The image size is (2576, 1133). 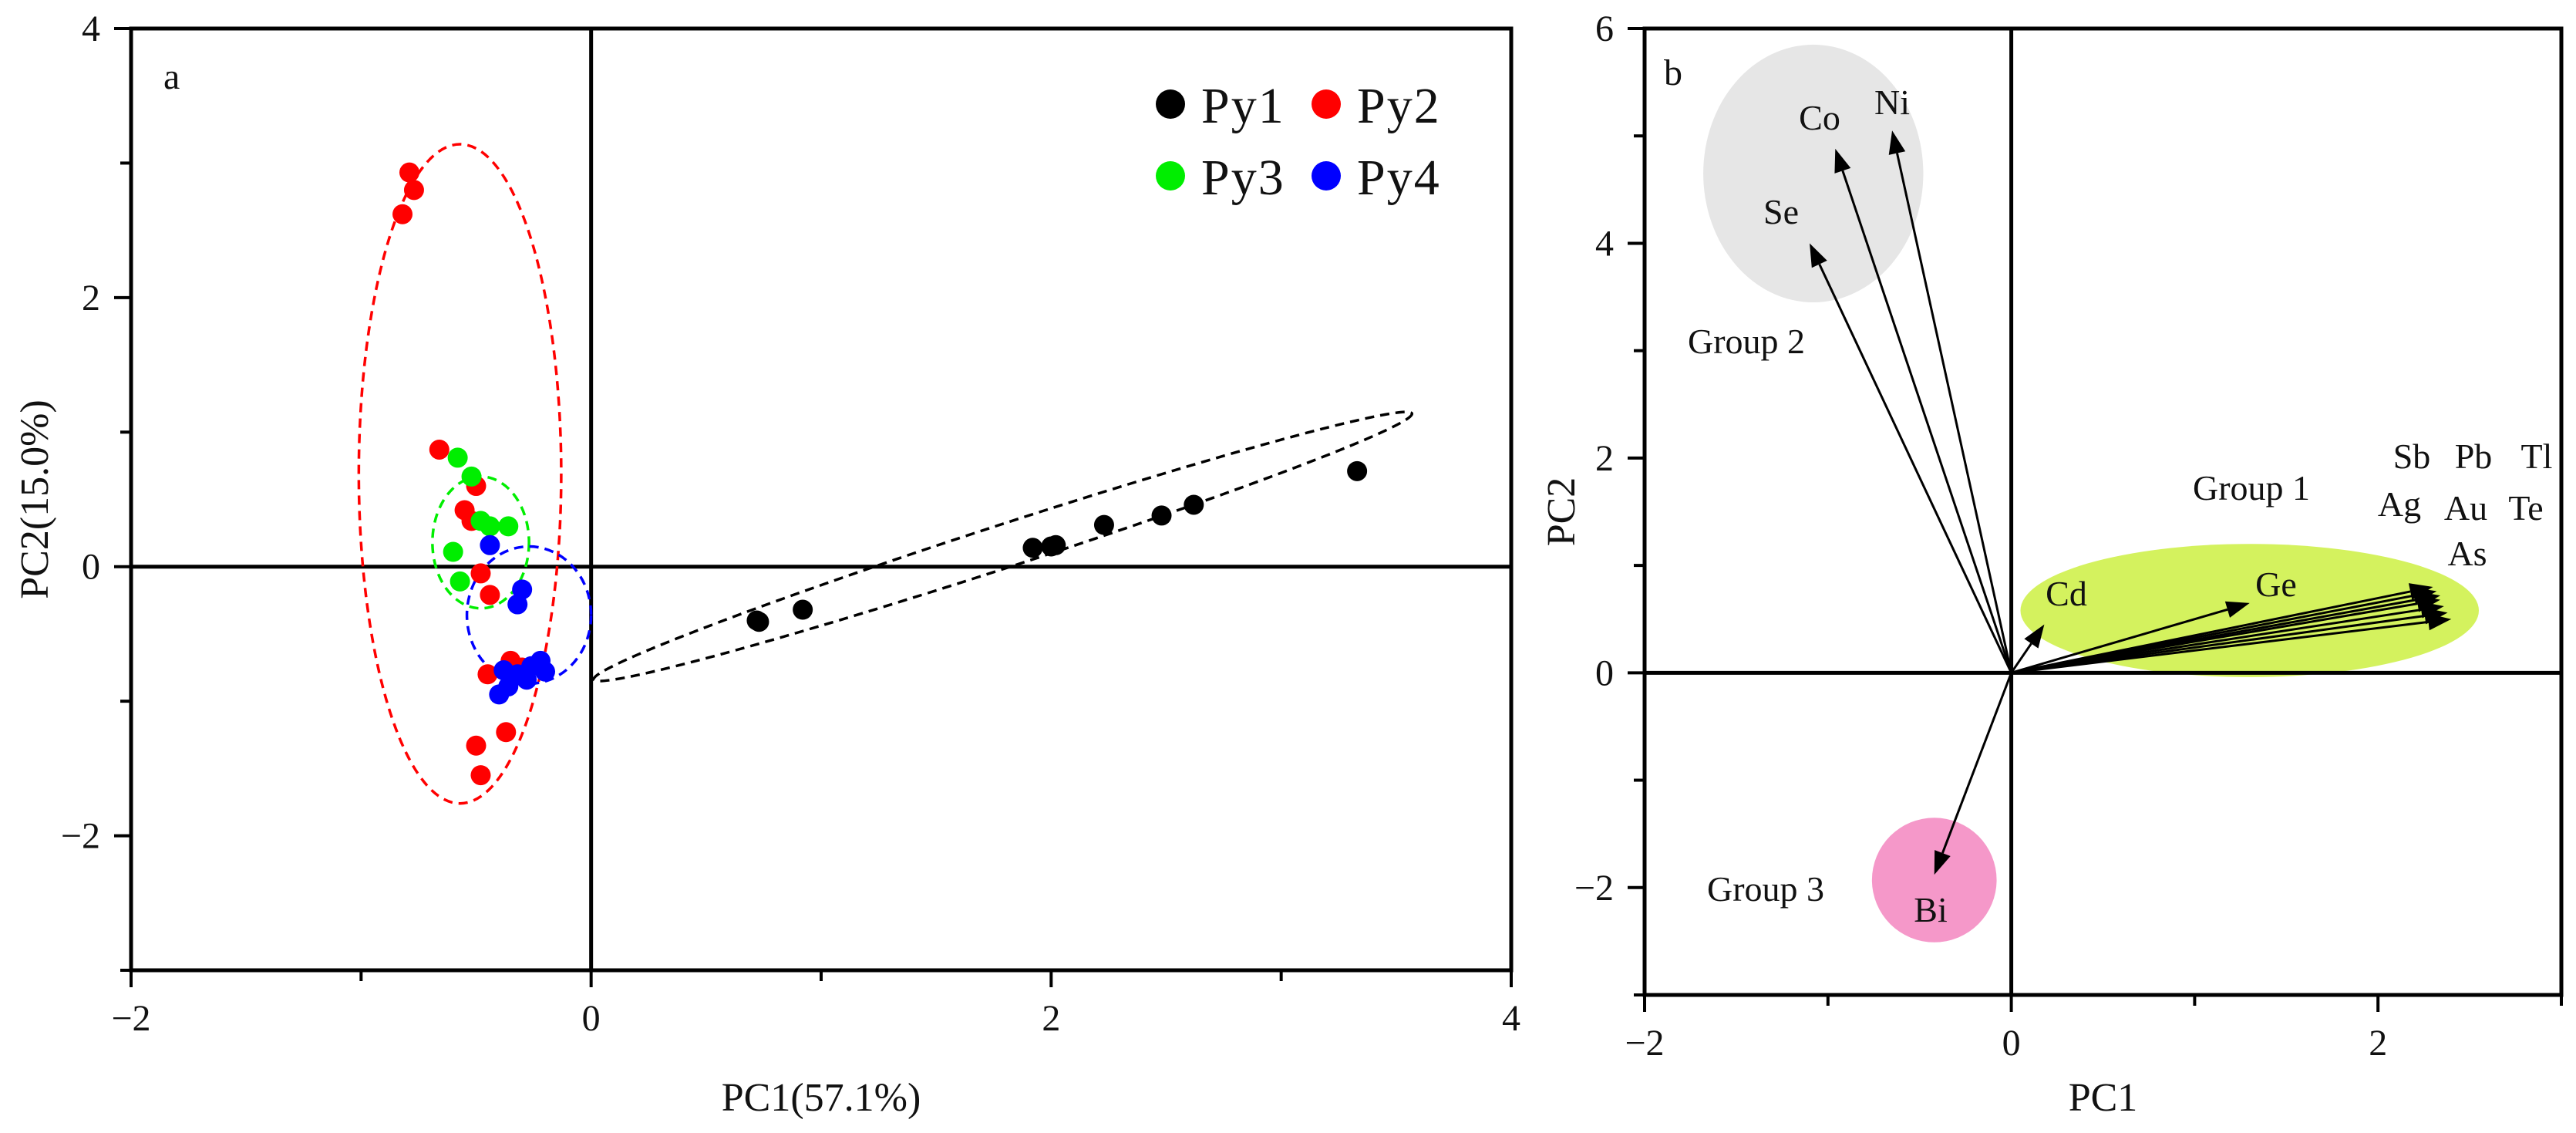 I want to click on b-variable-label-co: Co, so click(x=1819, y=117).